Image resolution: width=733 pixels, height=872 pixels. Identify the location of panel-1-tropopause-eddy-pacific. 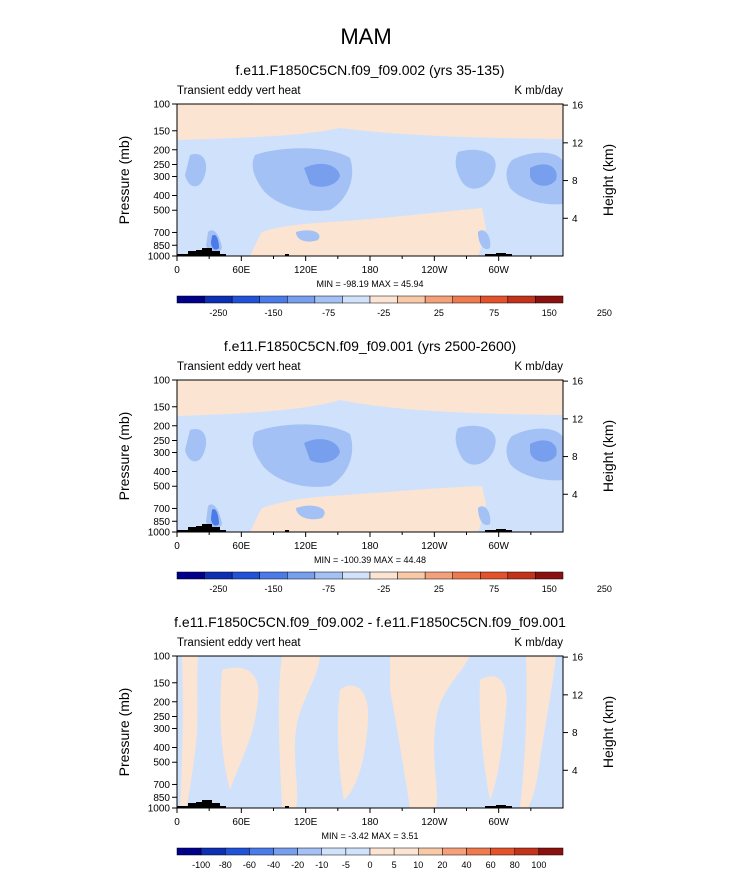
(475, 169).